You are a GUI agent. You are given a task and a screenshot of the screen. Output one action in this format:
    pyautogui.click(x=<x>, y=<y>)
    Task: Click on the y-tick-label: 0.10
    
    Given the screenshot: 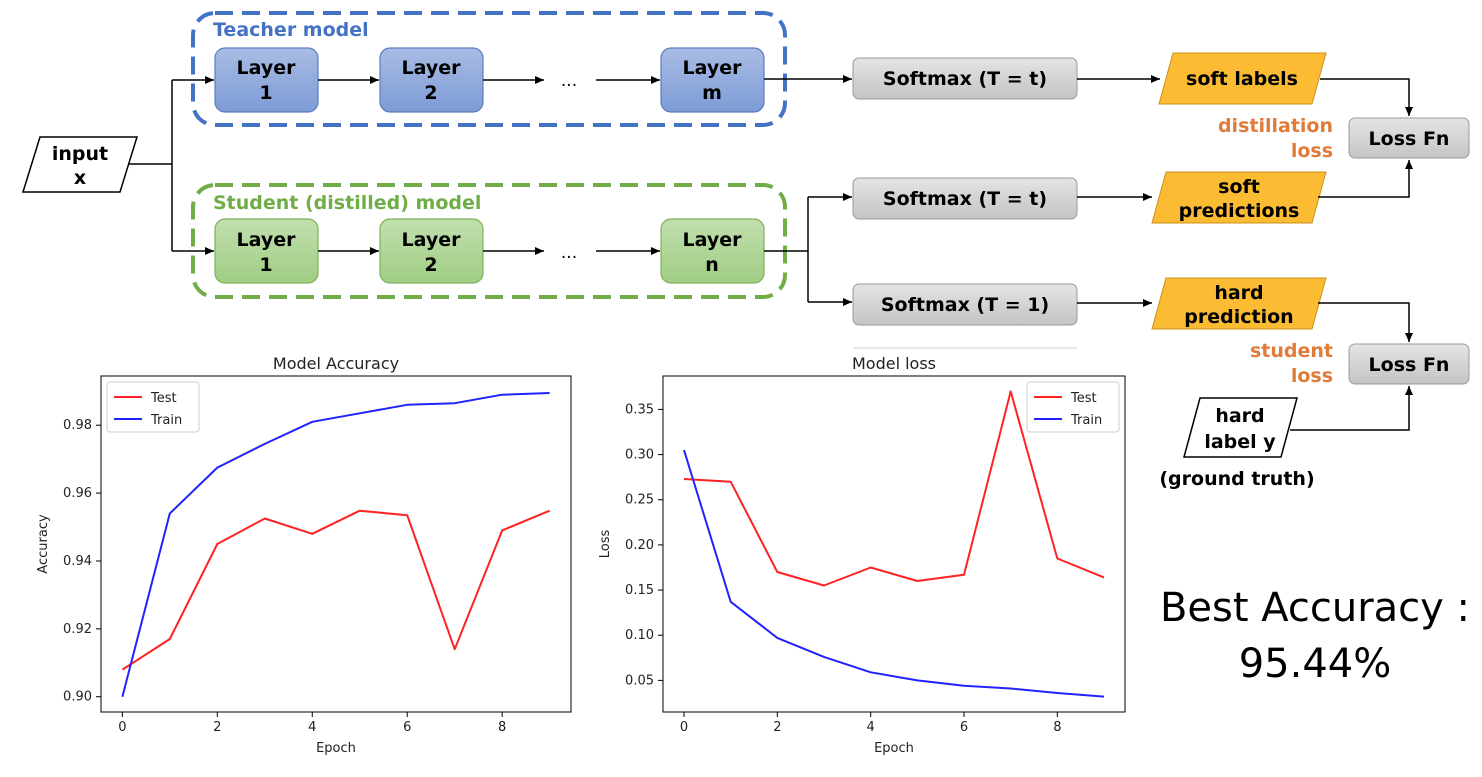 What is the action you would take?
    pyautogui.click(x=639, y=635)
    